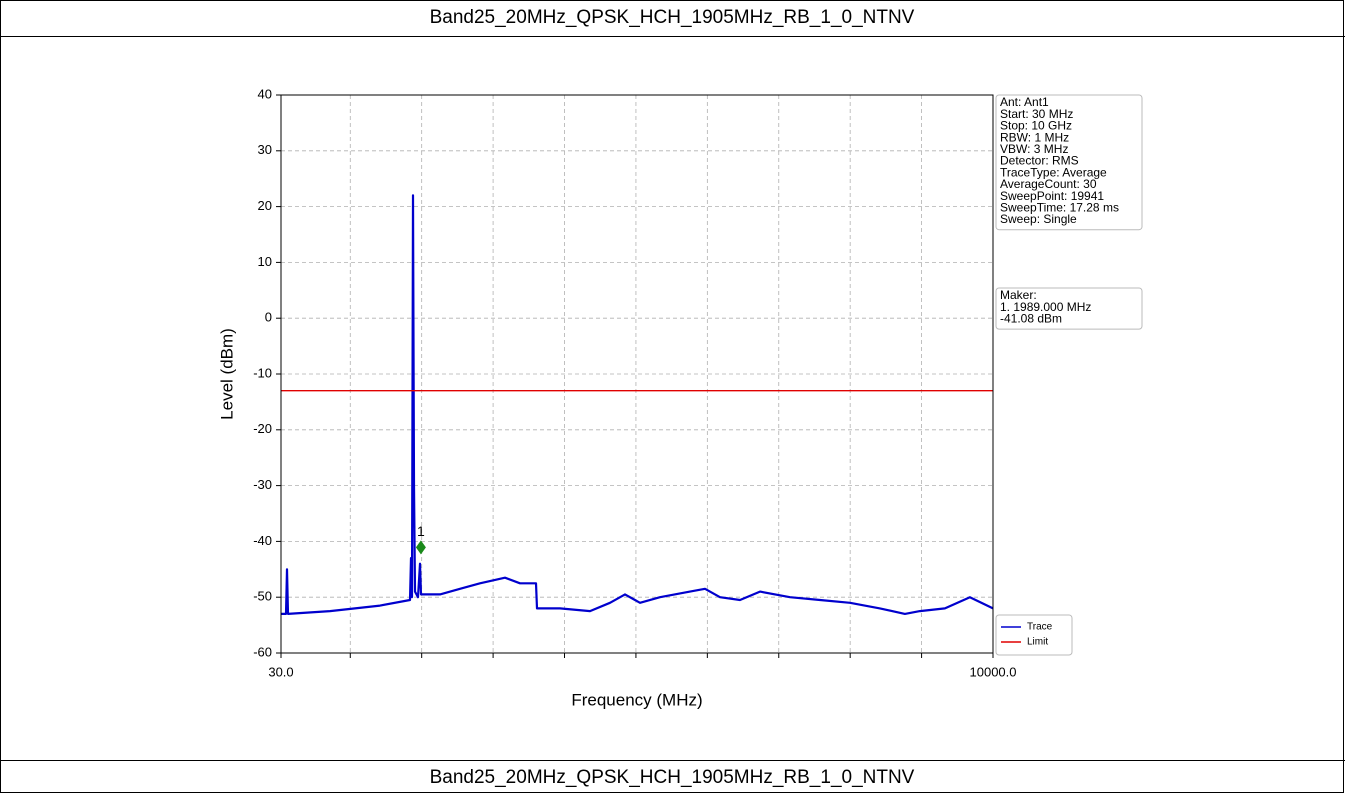 The width and height of the screenshot is (1345, 794). I want to click on marker, so click(420, 547).